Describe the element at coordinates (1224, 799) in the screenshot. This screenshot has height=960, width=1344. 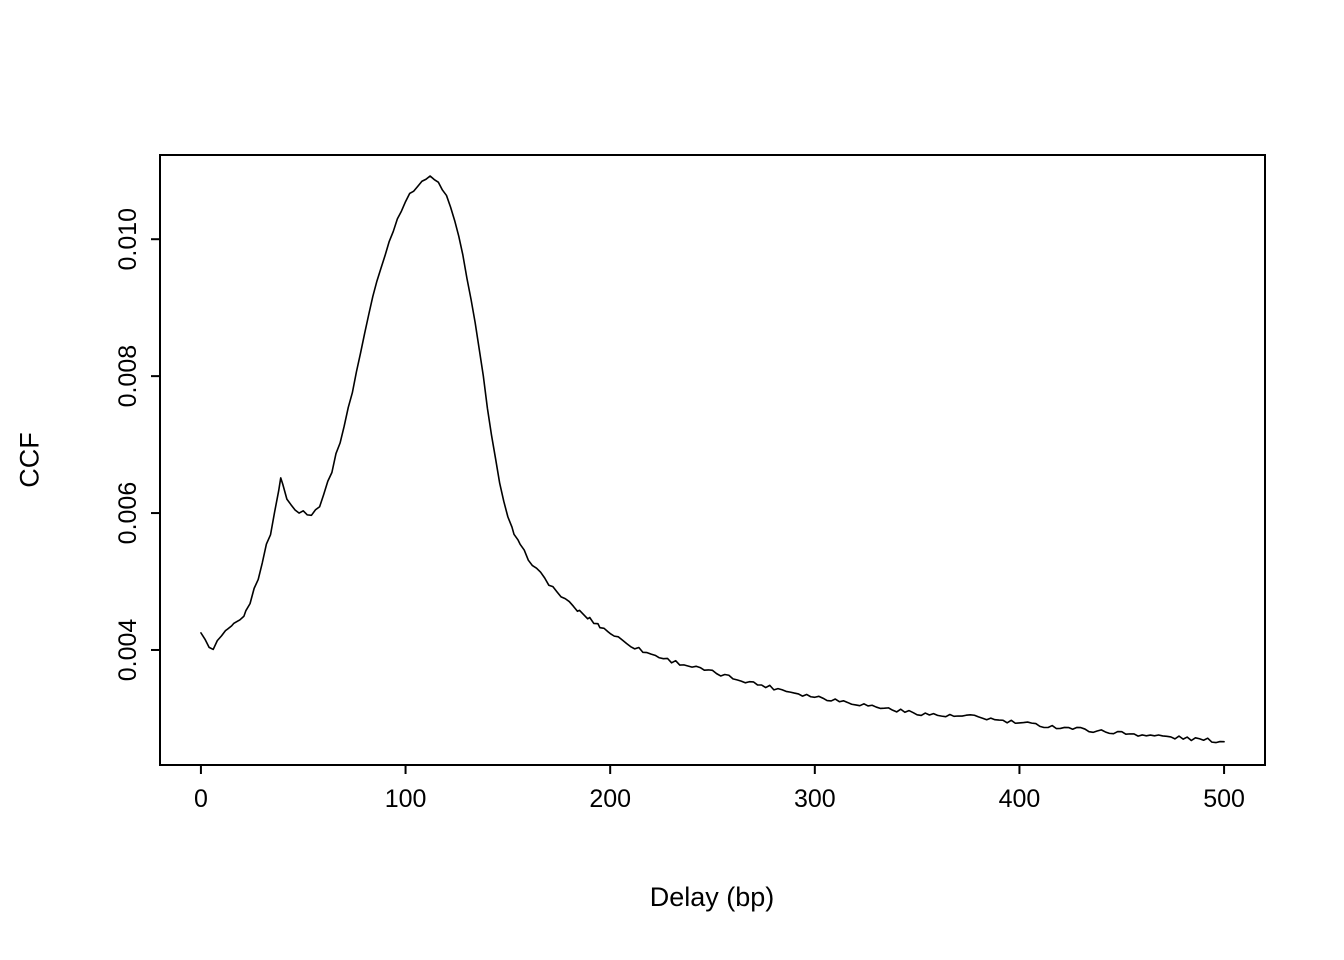
I see `x-tick-label: 500` at that location.